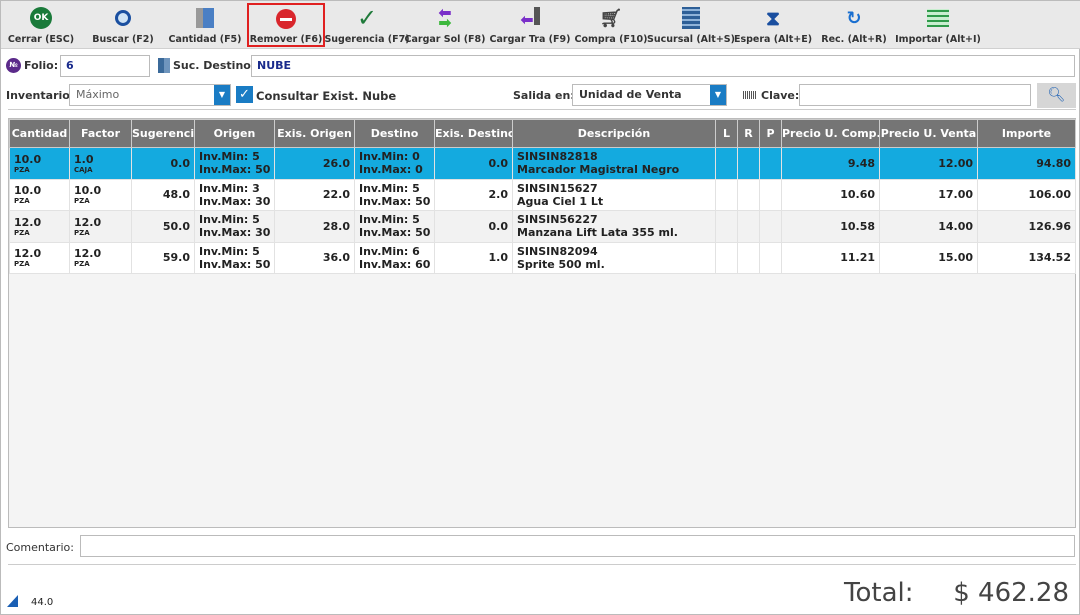 This screenshot has height=615, width=1080. I want to click on toolbar-button-espera: ⧗ Espera (Alt+E), so click(773, 25).